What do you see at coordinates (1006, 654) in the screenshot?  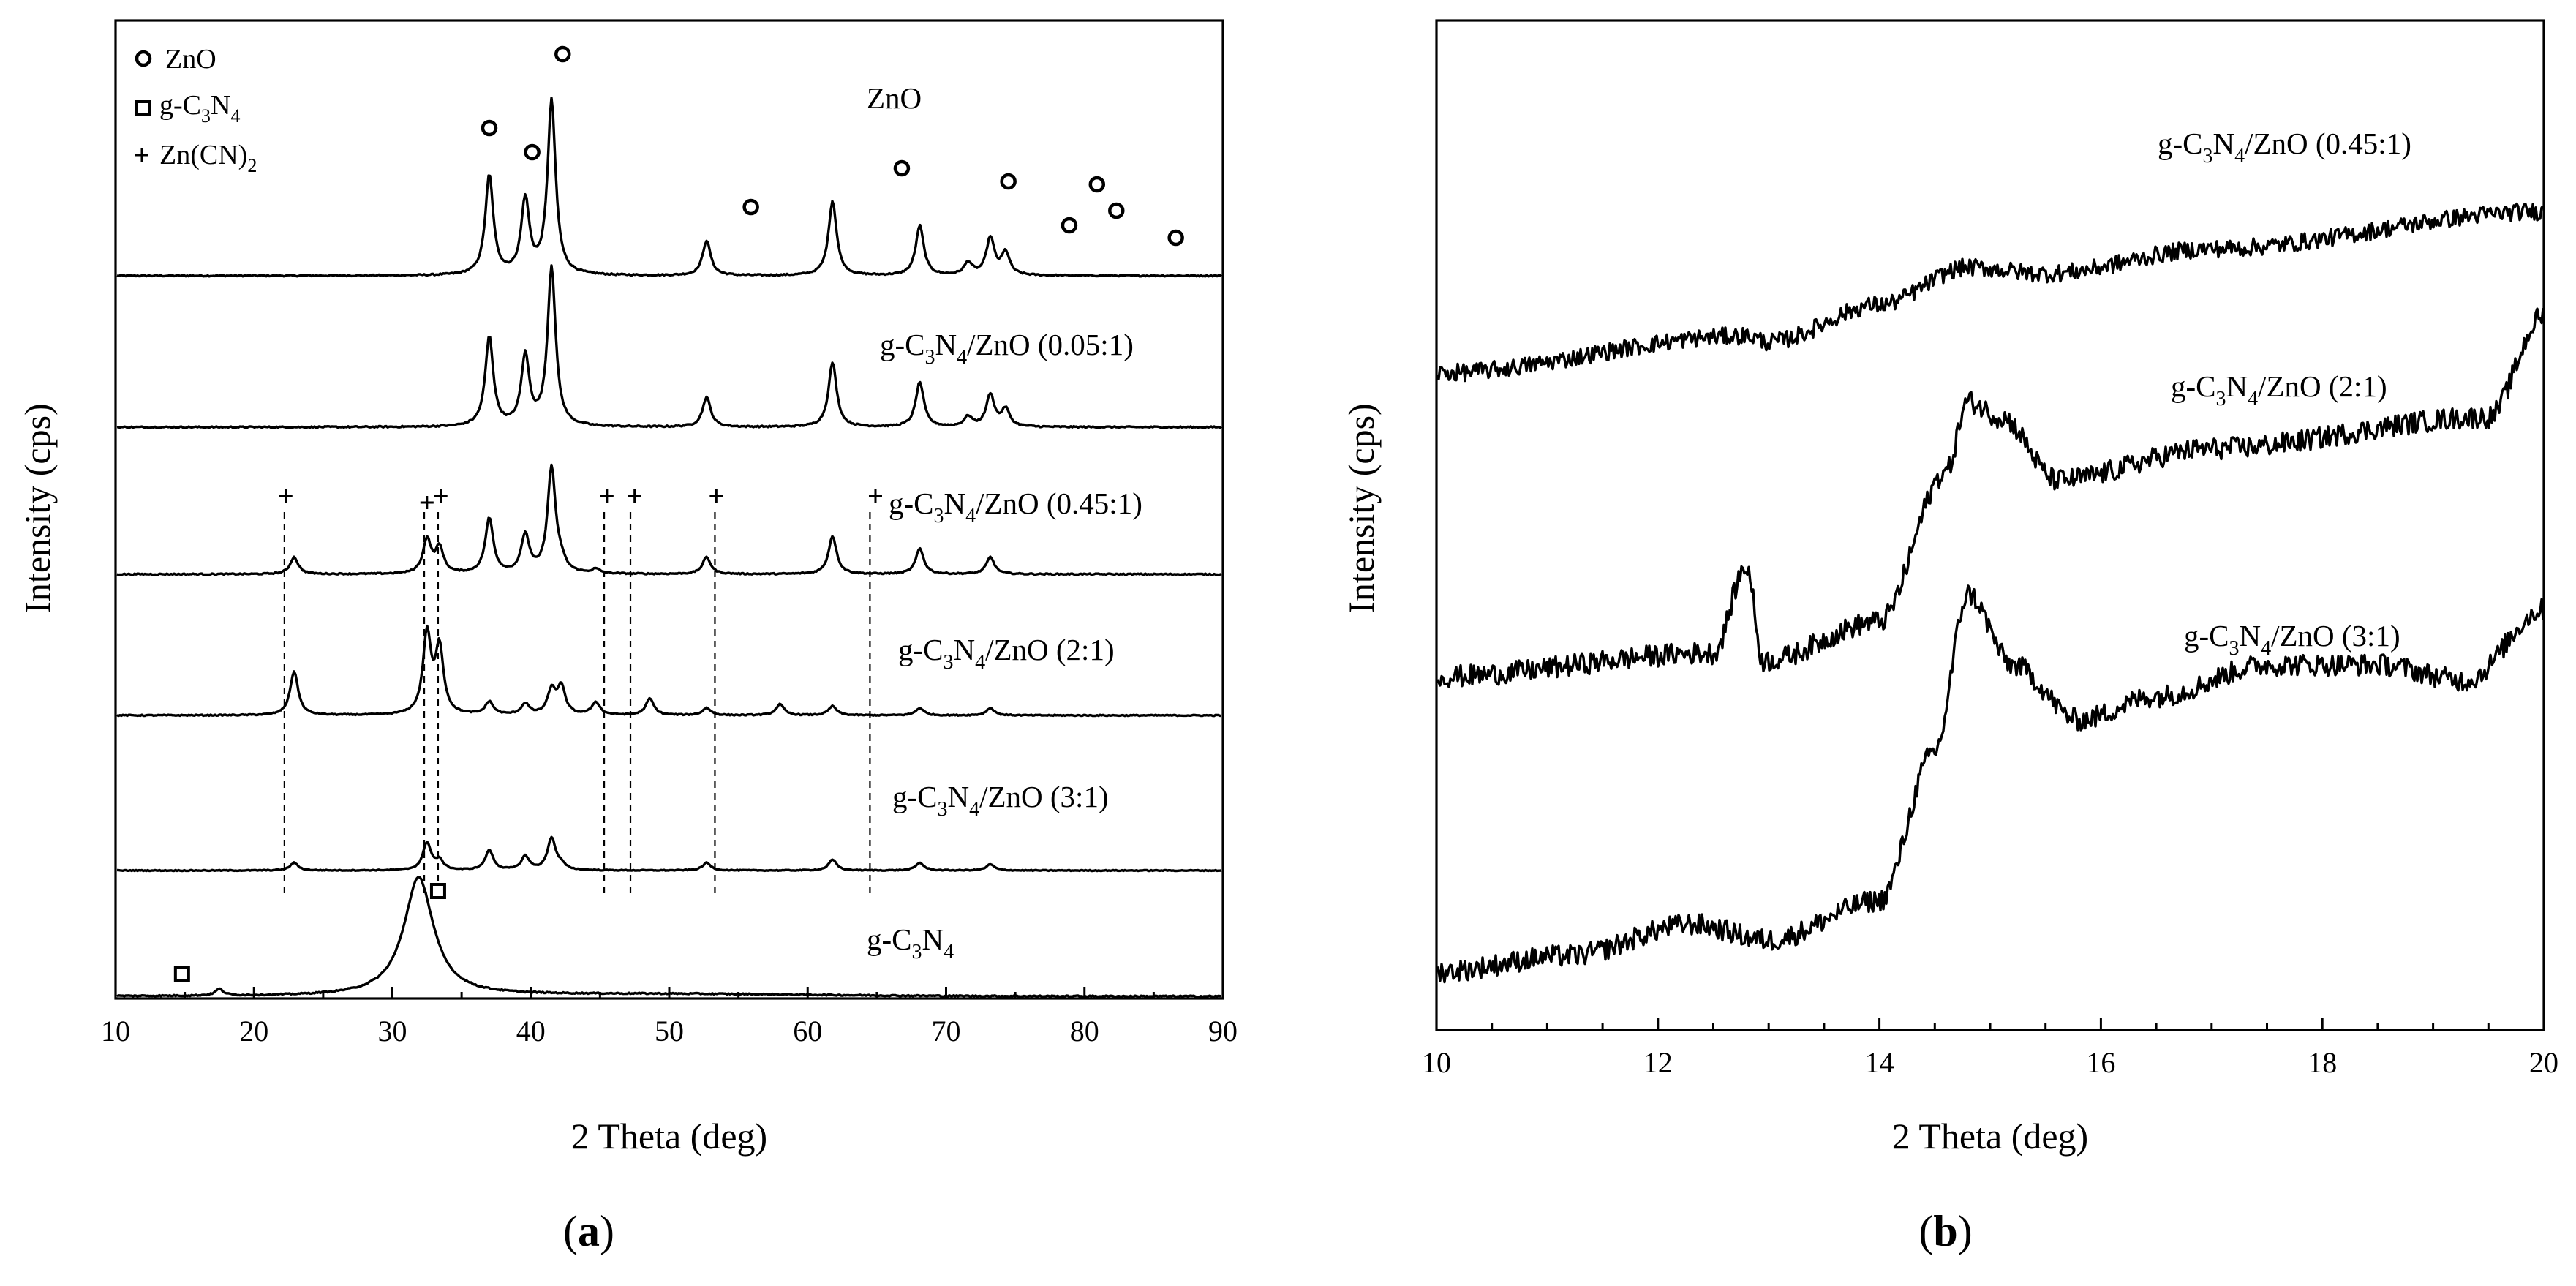 I see `series-label-2-1: g-C3N4/ZnO (2:1)` at bounding box center [1006, 654].